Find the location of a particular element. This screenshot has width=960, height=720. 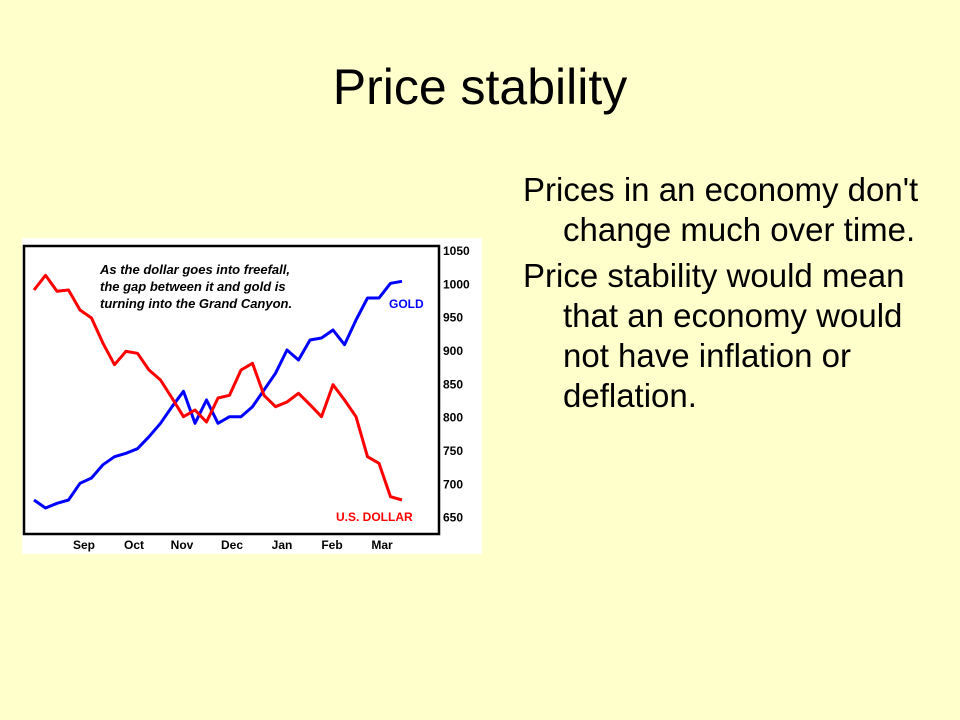

annotation-line-2: the gap between it and gold is is located at coordinates (193, 286).